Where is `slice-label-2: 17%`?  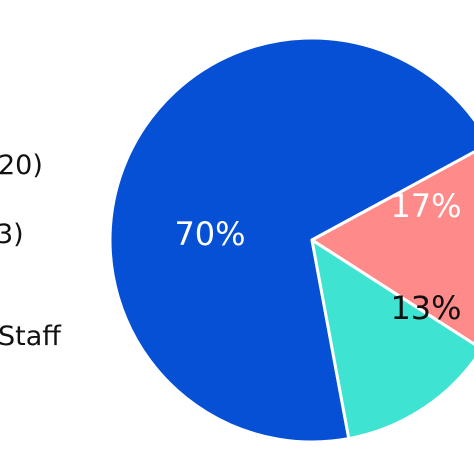
slice-label-2: 17% is located at coordinates (425, 206).